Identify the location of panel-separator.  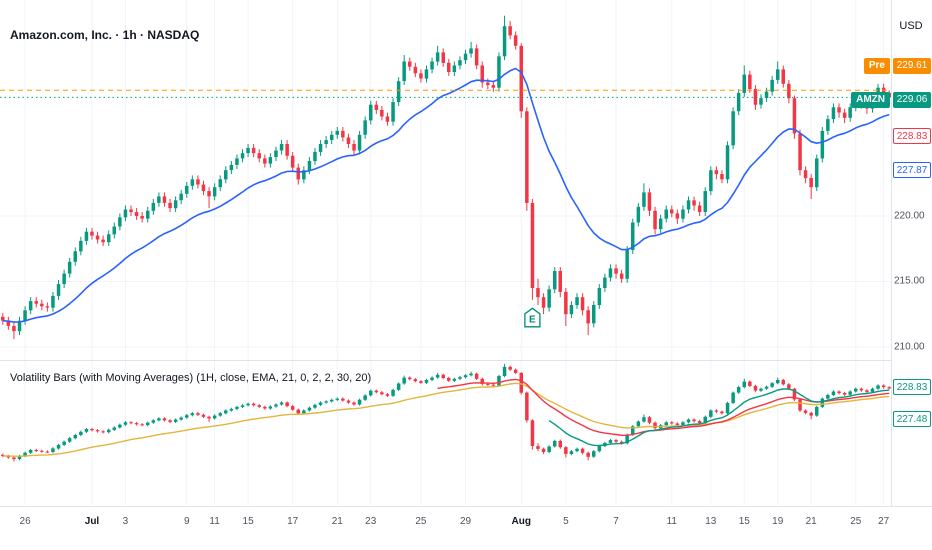
(466, 360).